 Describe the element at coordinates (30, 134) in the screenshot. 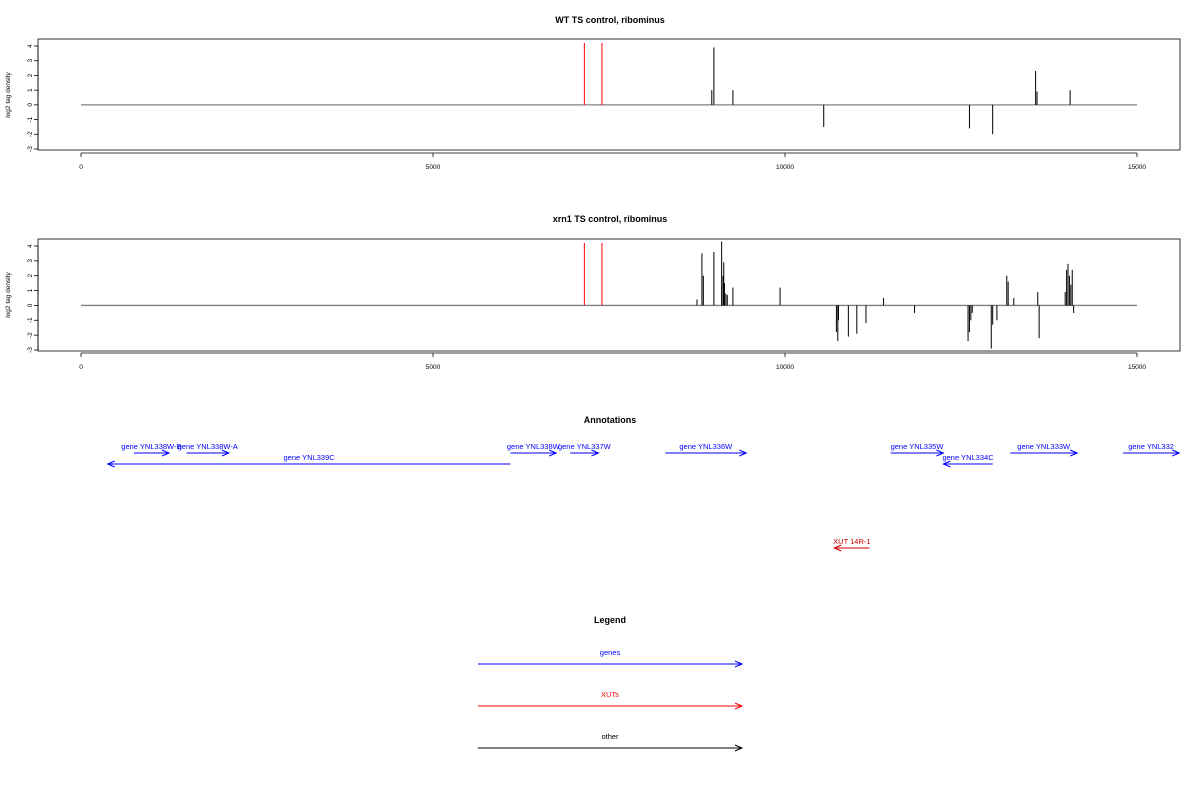

I see `wt-y-tick-label: -2` at that location.